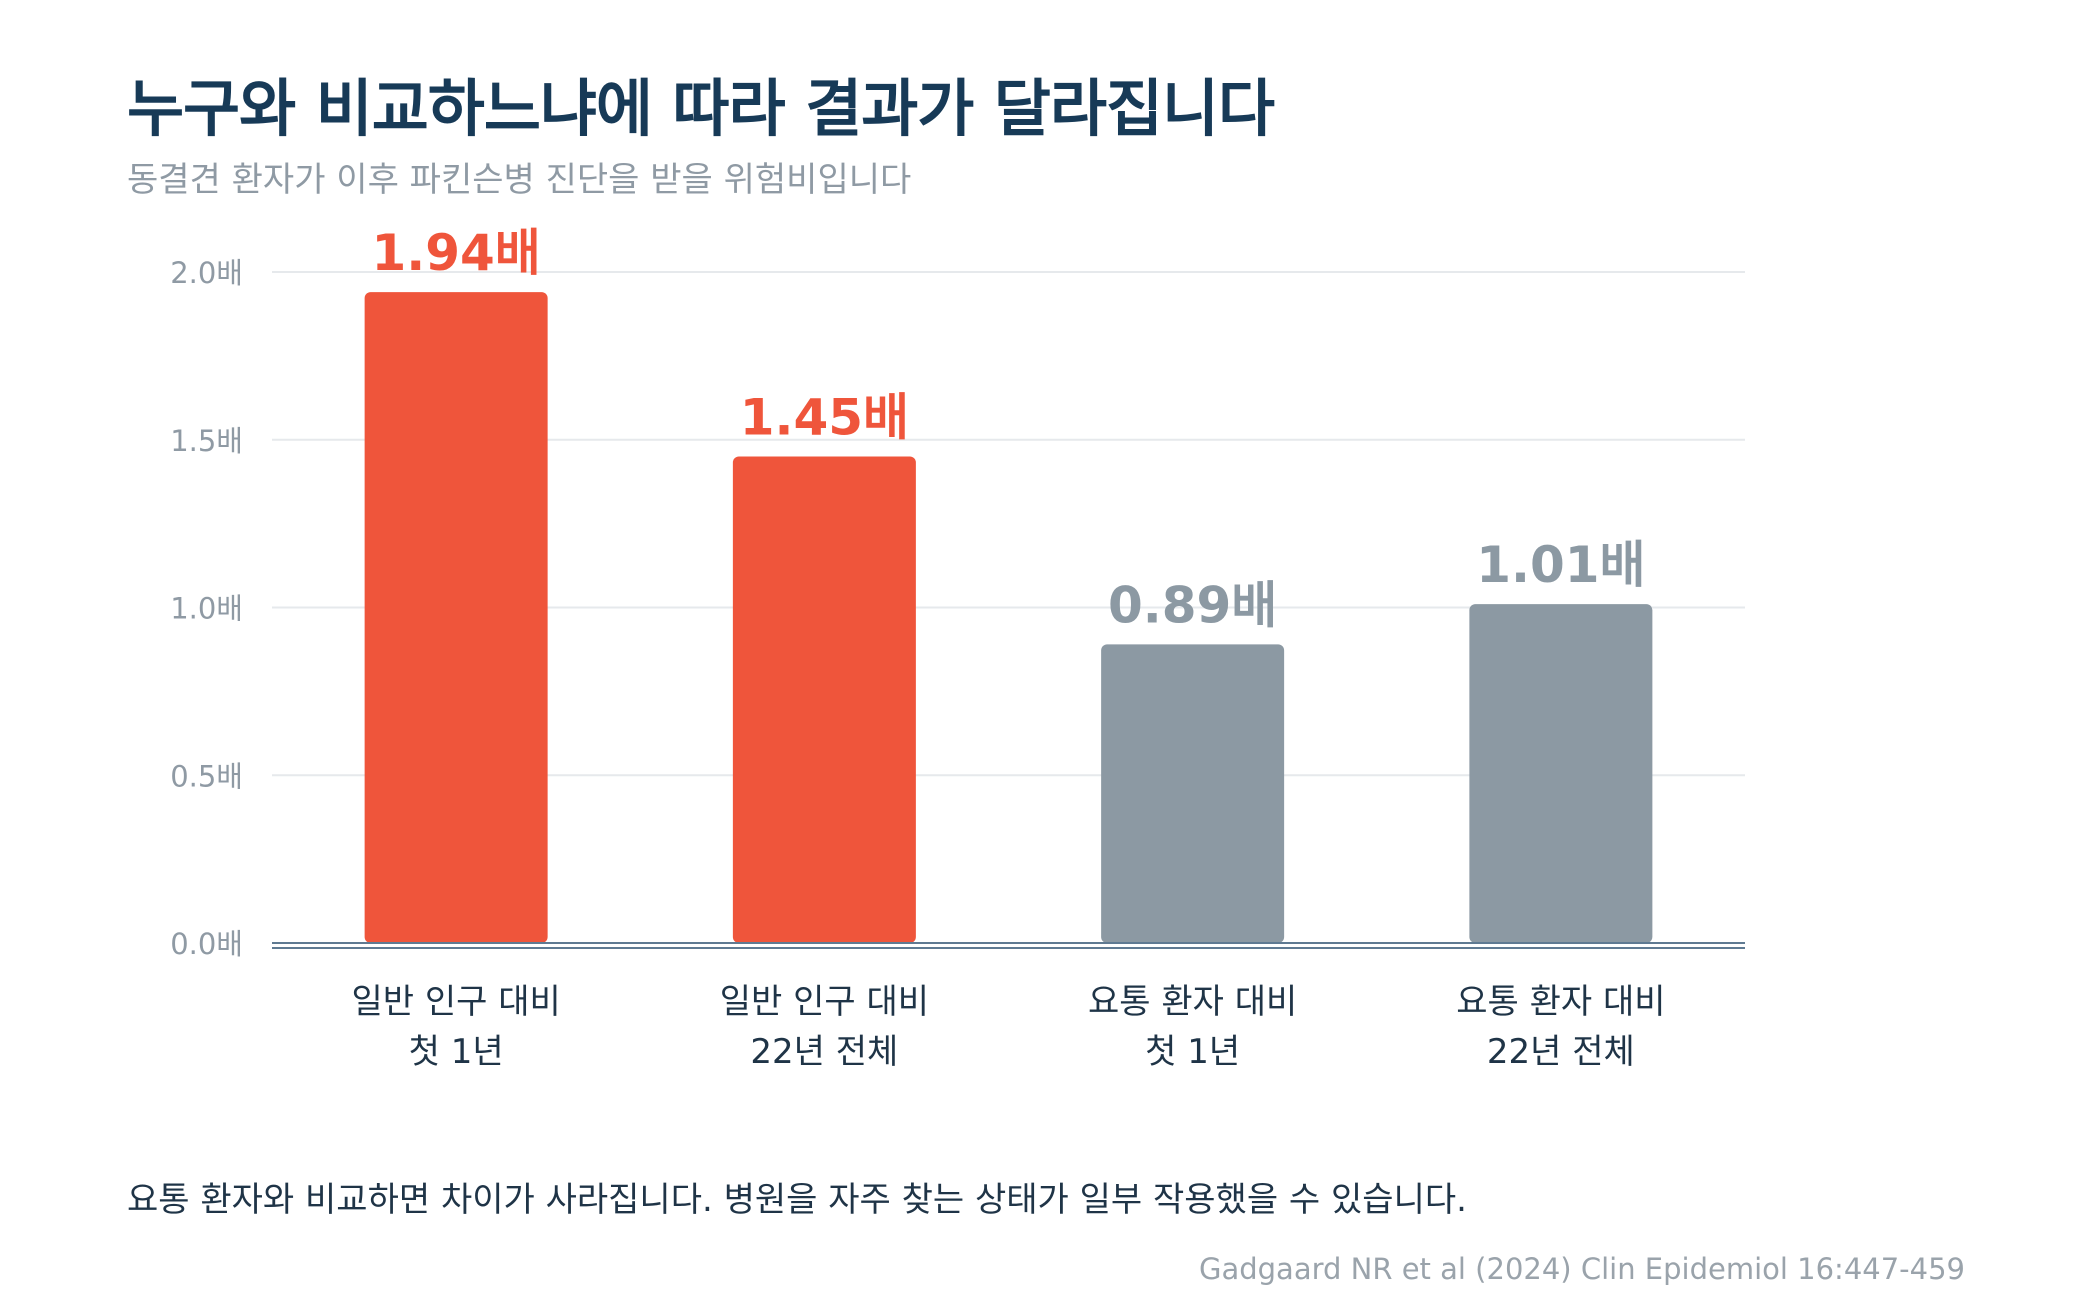 The height and width of the screenshot is (1313, 2083). What do you see at coordinates (824, 418) in the screenshot?
I see `data-label: 1.45배` at bounding box center [824, 418].